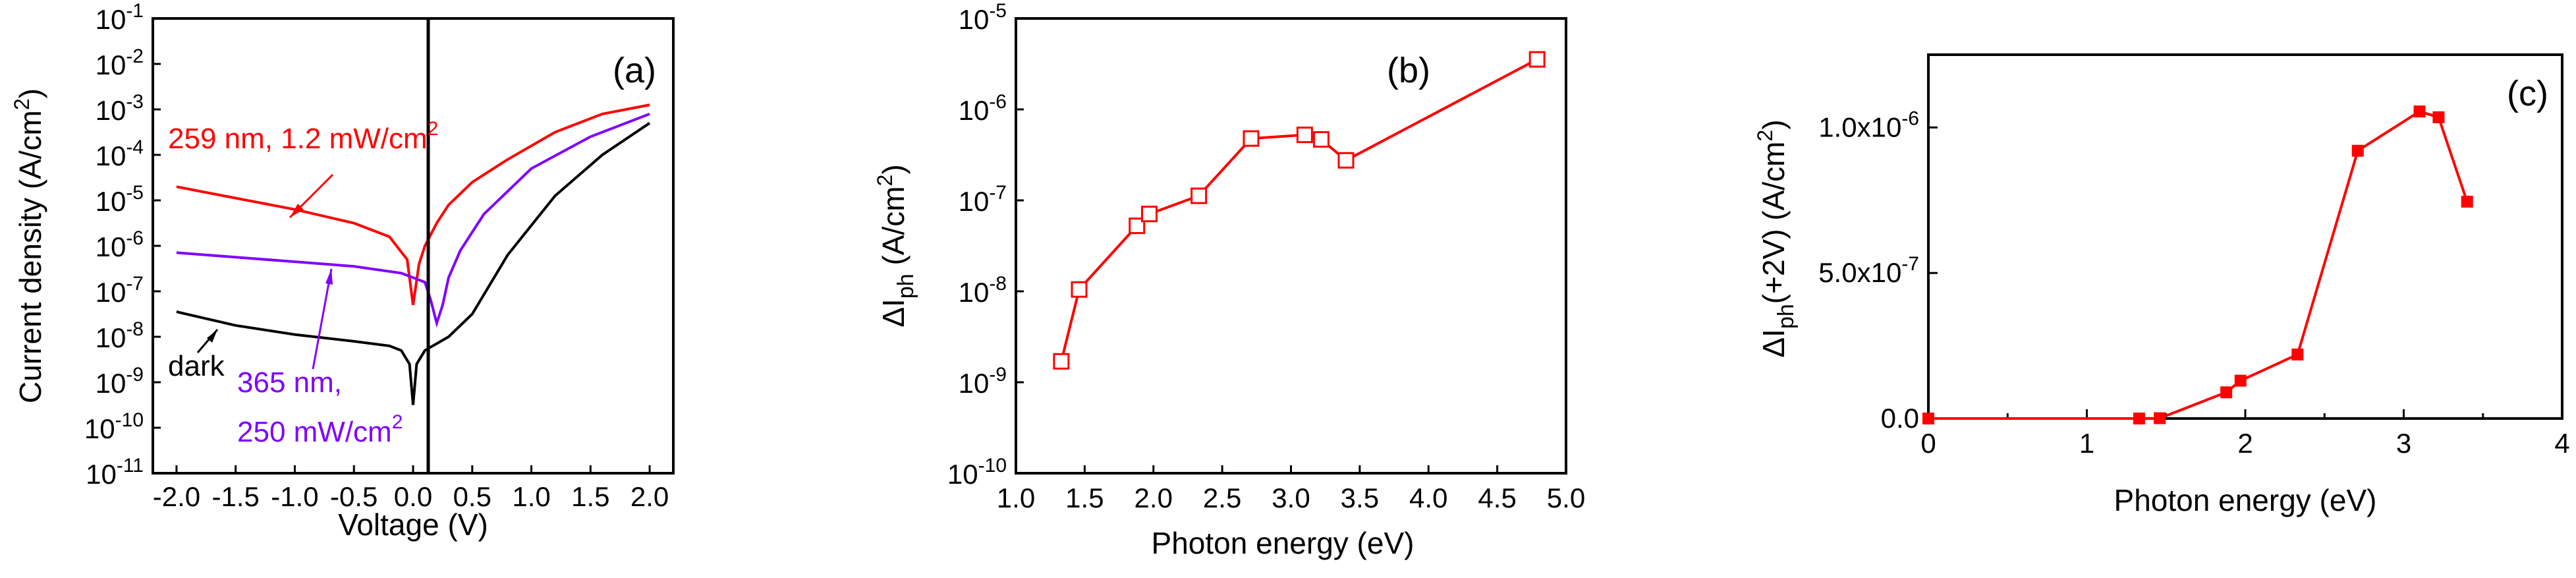  I want to click on y-tick-label: 1.0x10⁻⁶, so click(1868, 124).